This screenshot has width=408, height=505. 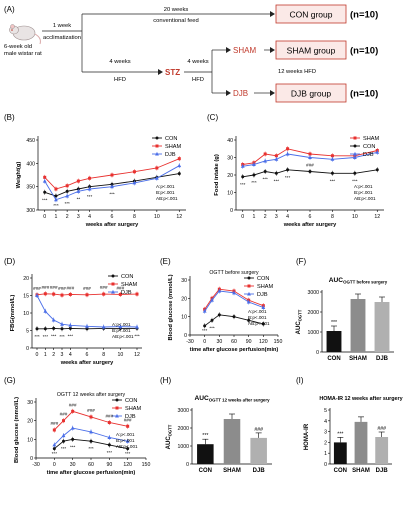 I want to click on y-tick-label: 1, so click(x=325, y=454).